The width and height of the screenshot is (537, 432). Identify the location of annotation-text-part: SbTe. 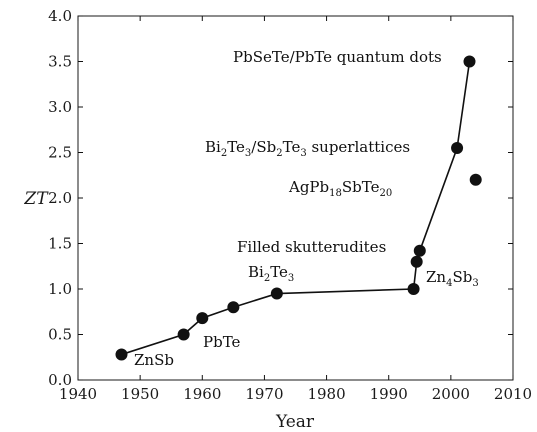
(361, 187).